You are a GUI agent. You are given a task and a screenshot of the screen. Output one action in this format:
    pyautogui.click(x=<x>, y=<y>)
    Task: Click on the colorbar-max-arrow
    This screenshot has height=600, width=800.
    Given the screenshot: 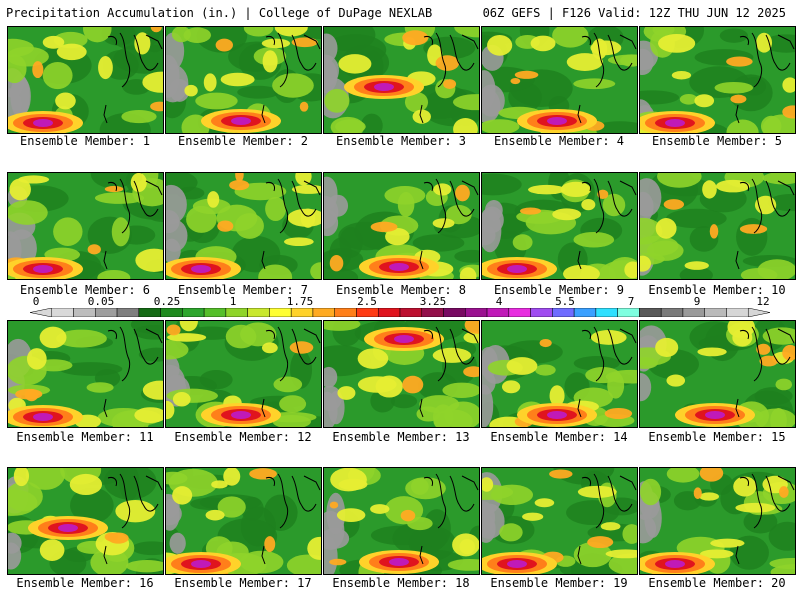 What is the action you would take?
    pyautogui.click(x=758, y=312)
    